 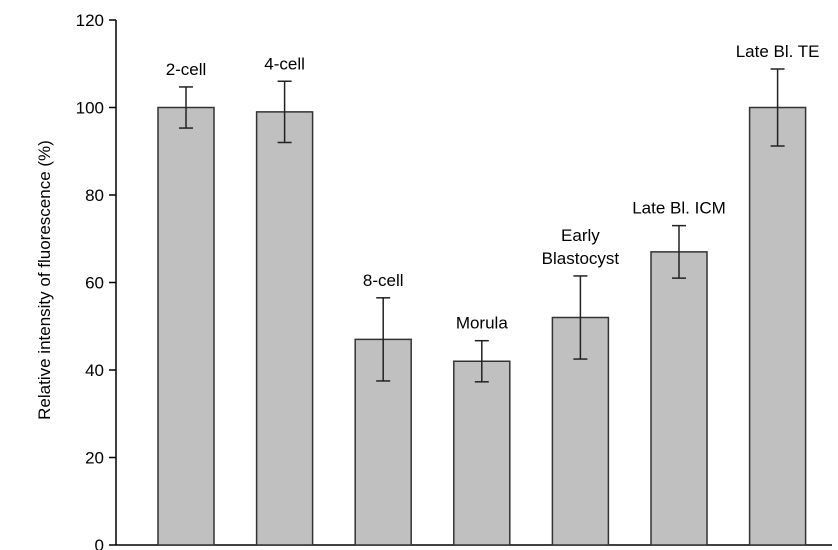 What do you see at coordinates (581, 247) in the screenshot?
I see `bar-label: Early Blastocyst` at bounding box center [581, 247].